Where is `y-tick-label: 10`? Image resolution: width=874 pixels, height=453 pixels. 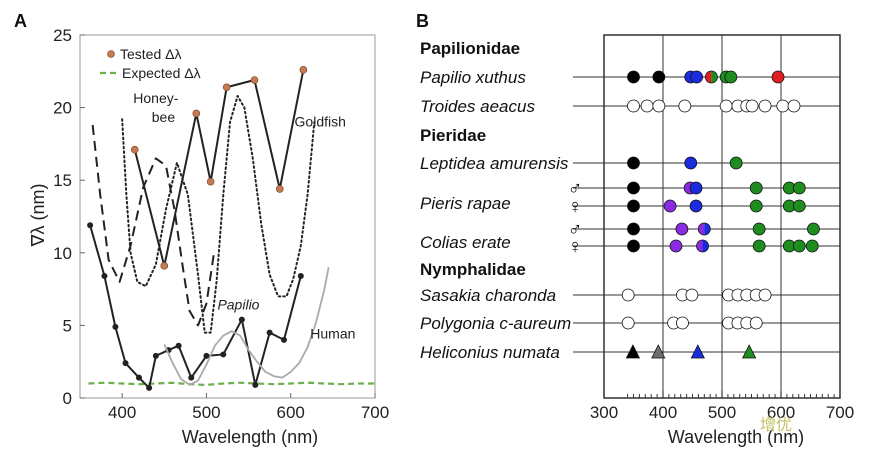
y-tick-label: 10 is located at coordinates (62, 253).